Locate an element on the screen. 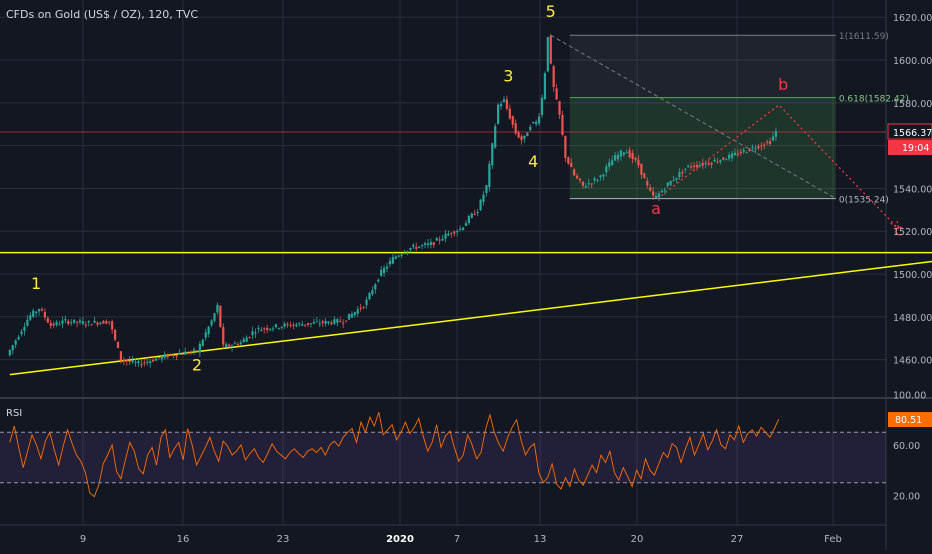 This screenshot has height=554, width=932. price-axis-label: 1580.00 is located at coordinates (912, 104).